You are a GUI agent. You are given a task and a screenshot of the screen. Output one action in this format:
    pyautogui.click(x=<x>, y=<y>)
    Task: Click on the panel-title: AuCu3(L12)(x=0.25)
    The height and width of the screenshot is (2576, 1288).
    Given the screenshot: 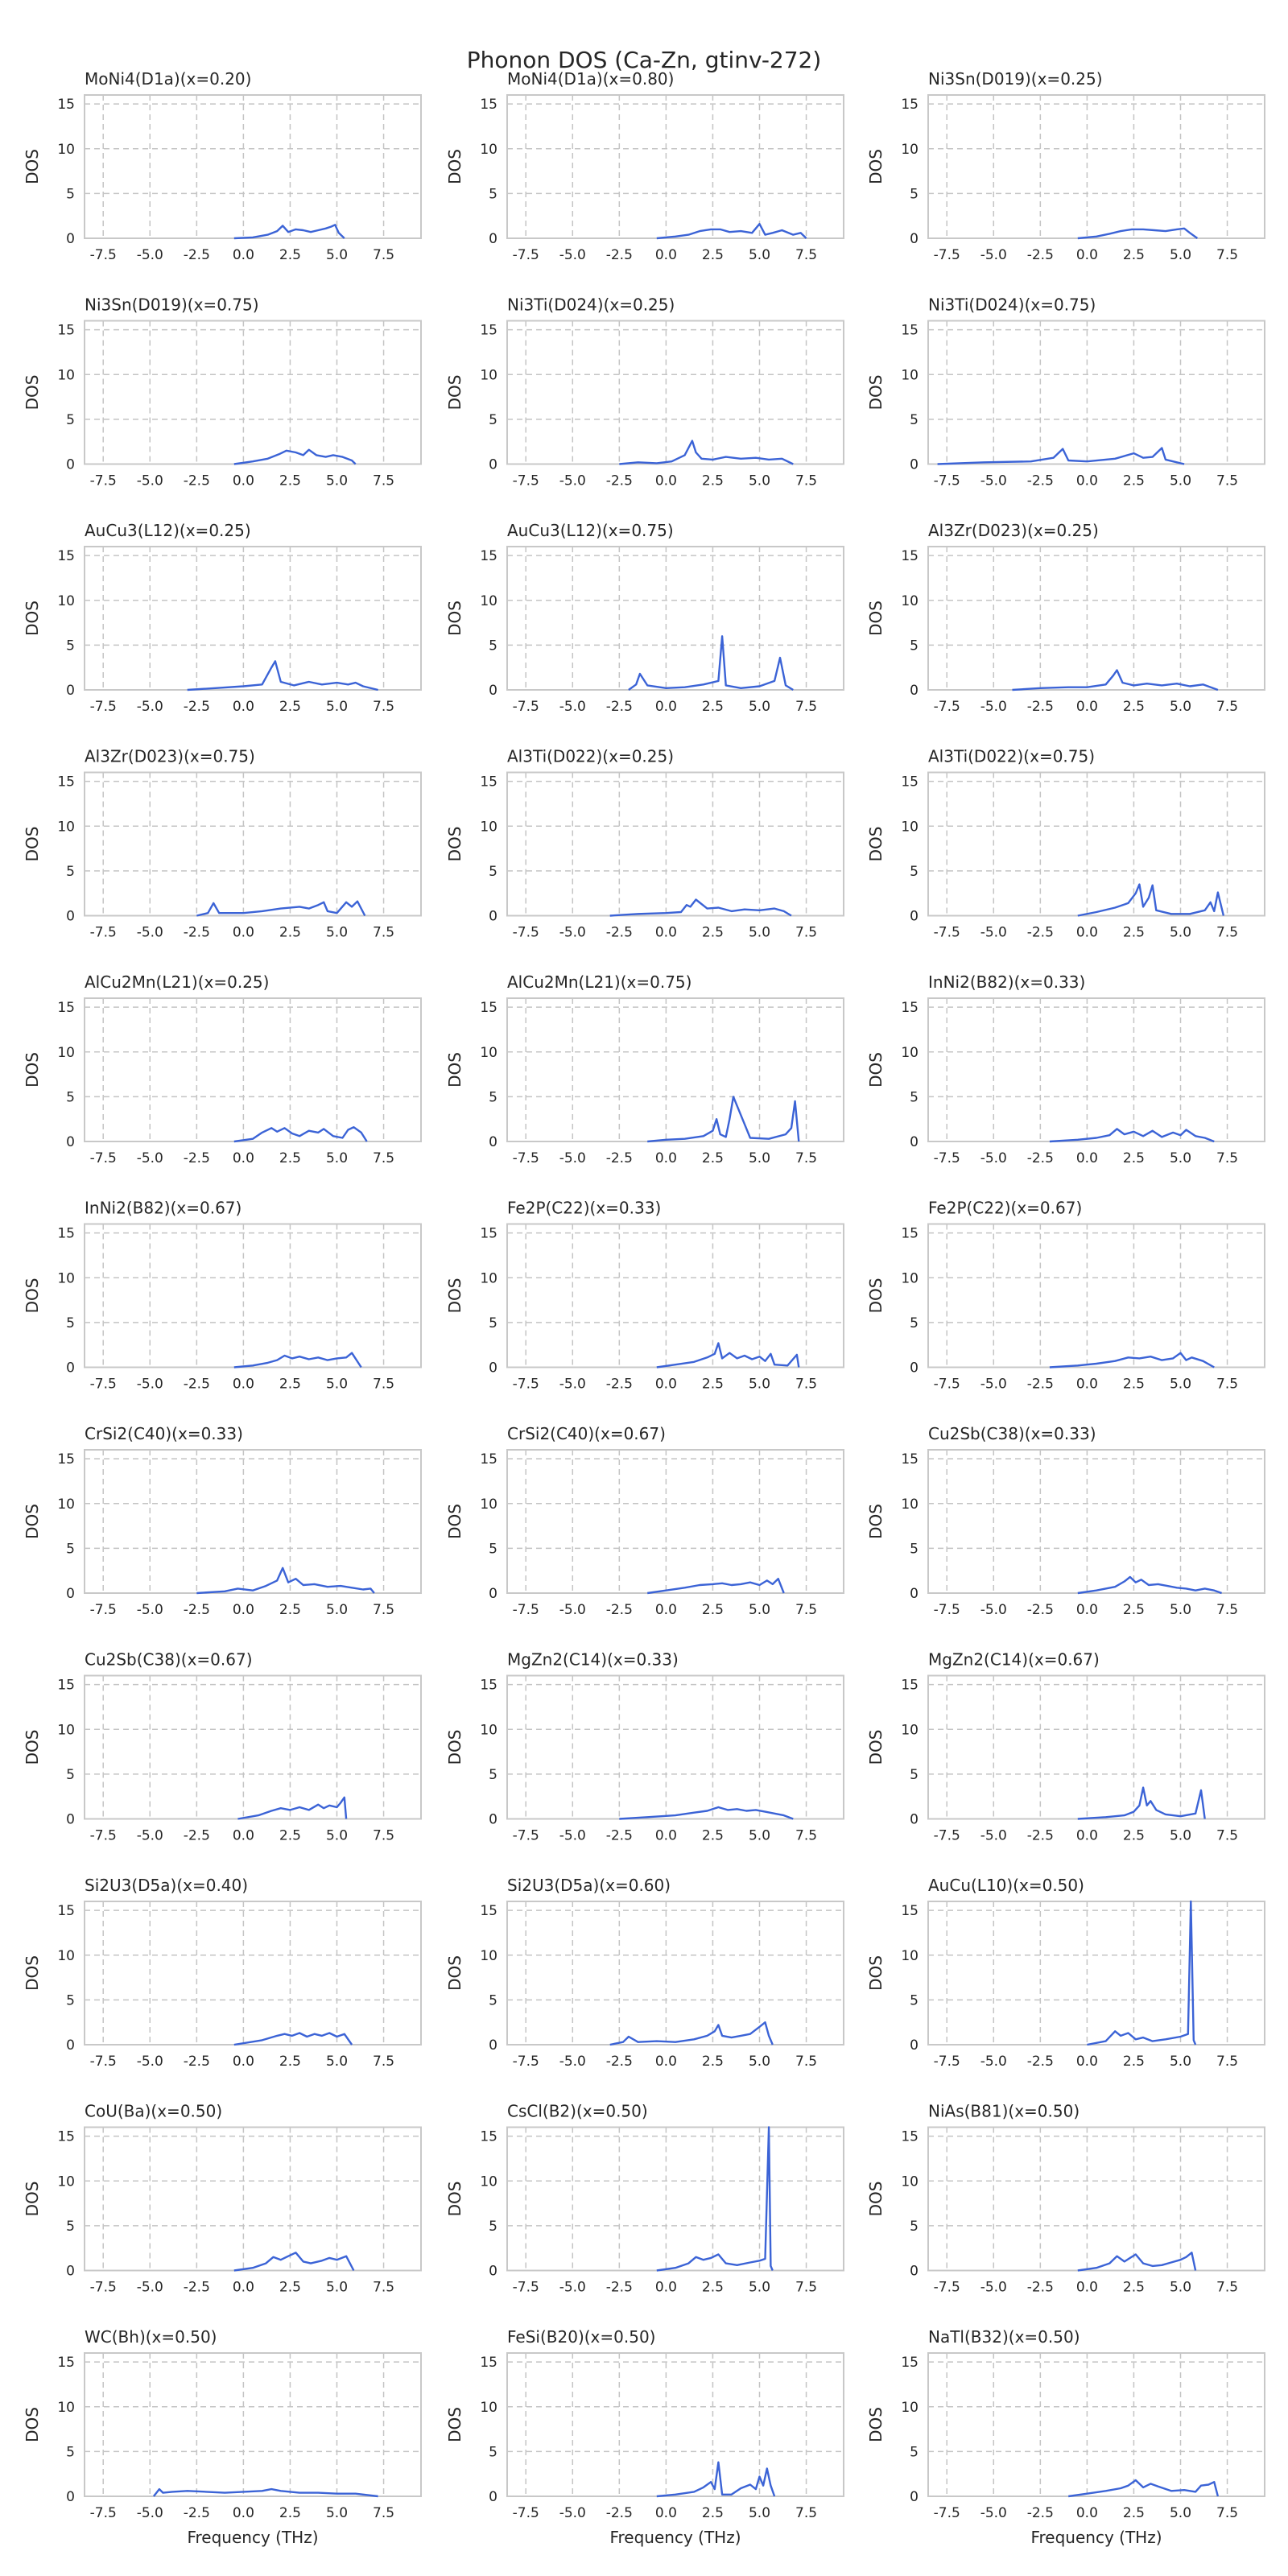 What is the action you would take?
    pyautogui.click(x=168, y=530)
    